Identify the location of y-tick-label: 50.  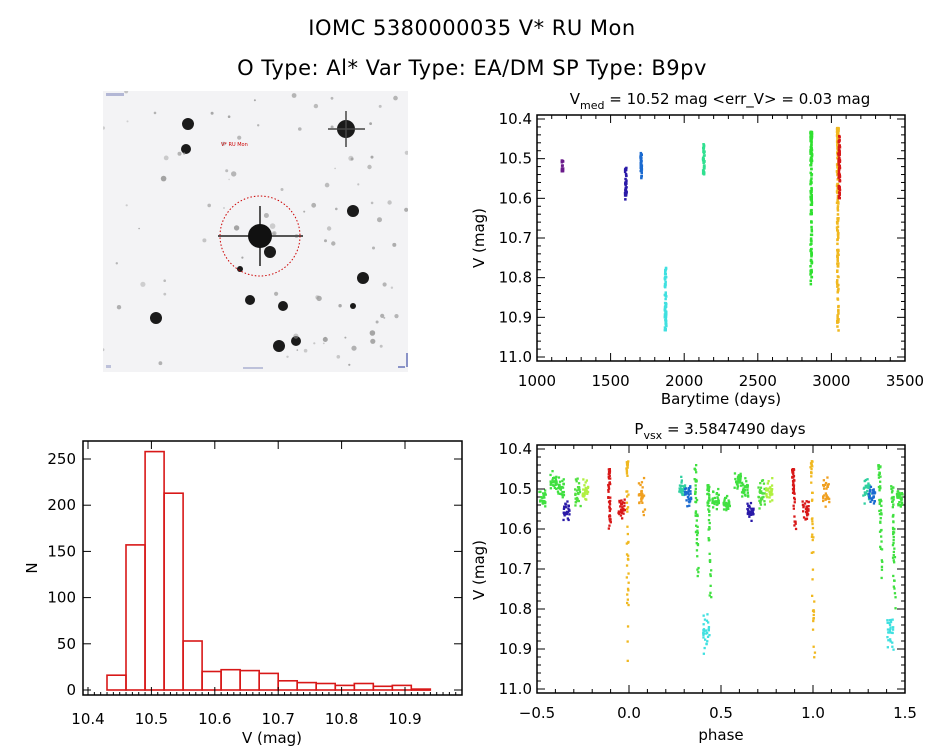
(66, 644).